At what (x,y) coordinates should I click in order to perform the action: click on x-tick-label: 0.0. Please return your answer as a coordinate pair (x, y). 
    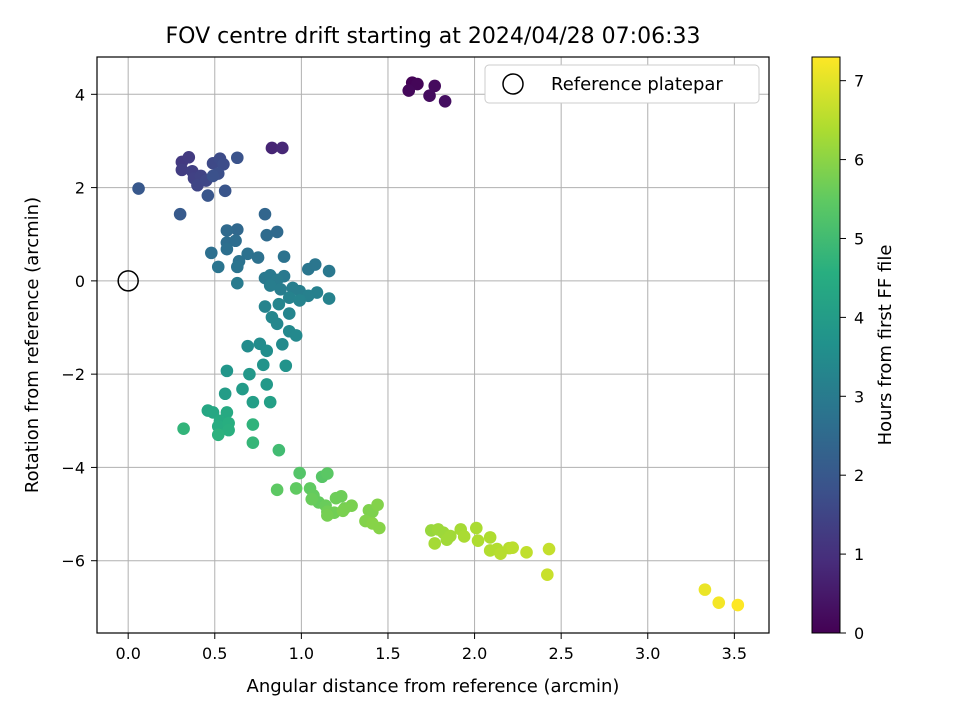
    Looking at the image, I should click on (127, 653).